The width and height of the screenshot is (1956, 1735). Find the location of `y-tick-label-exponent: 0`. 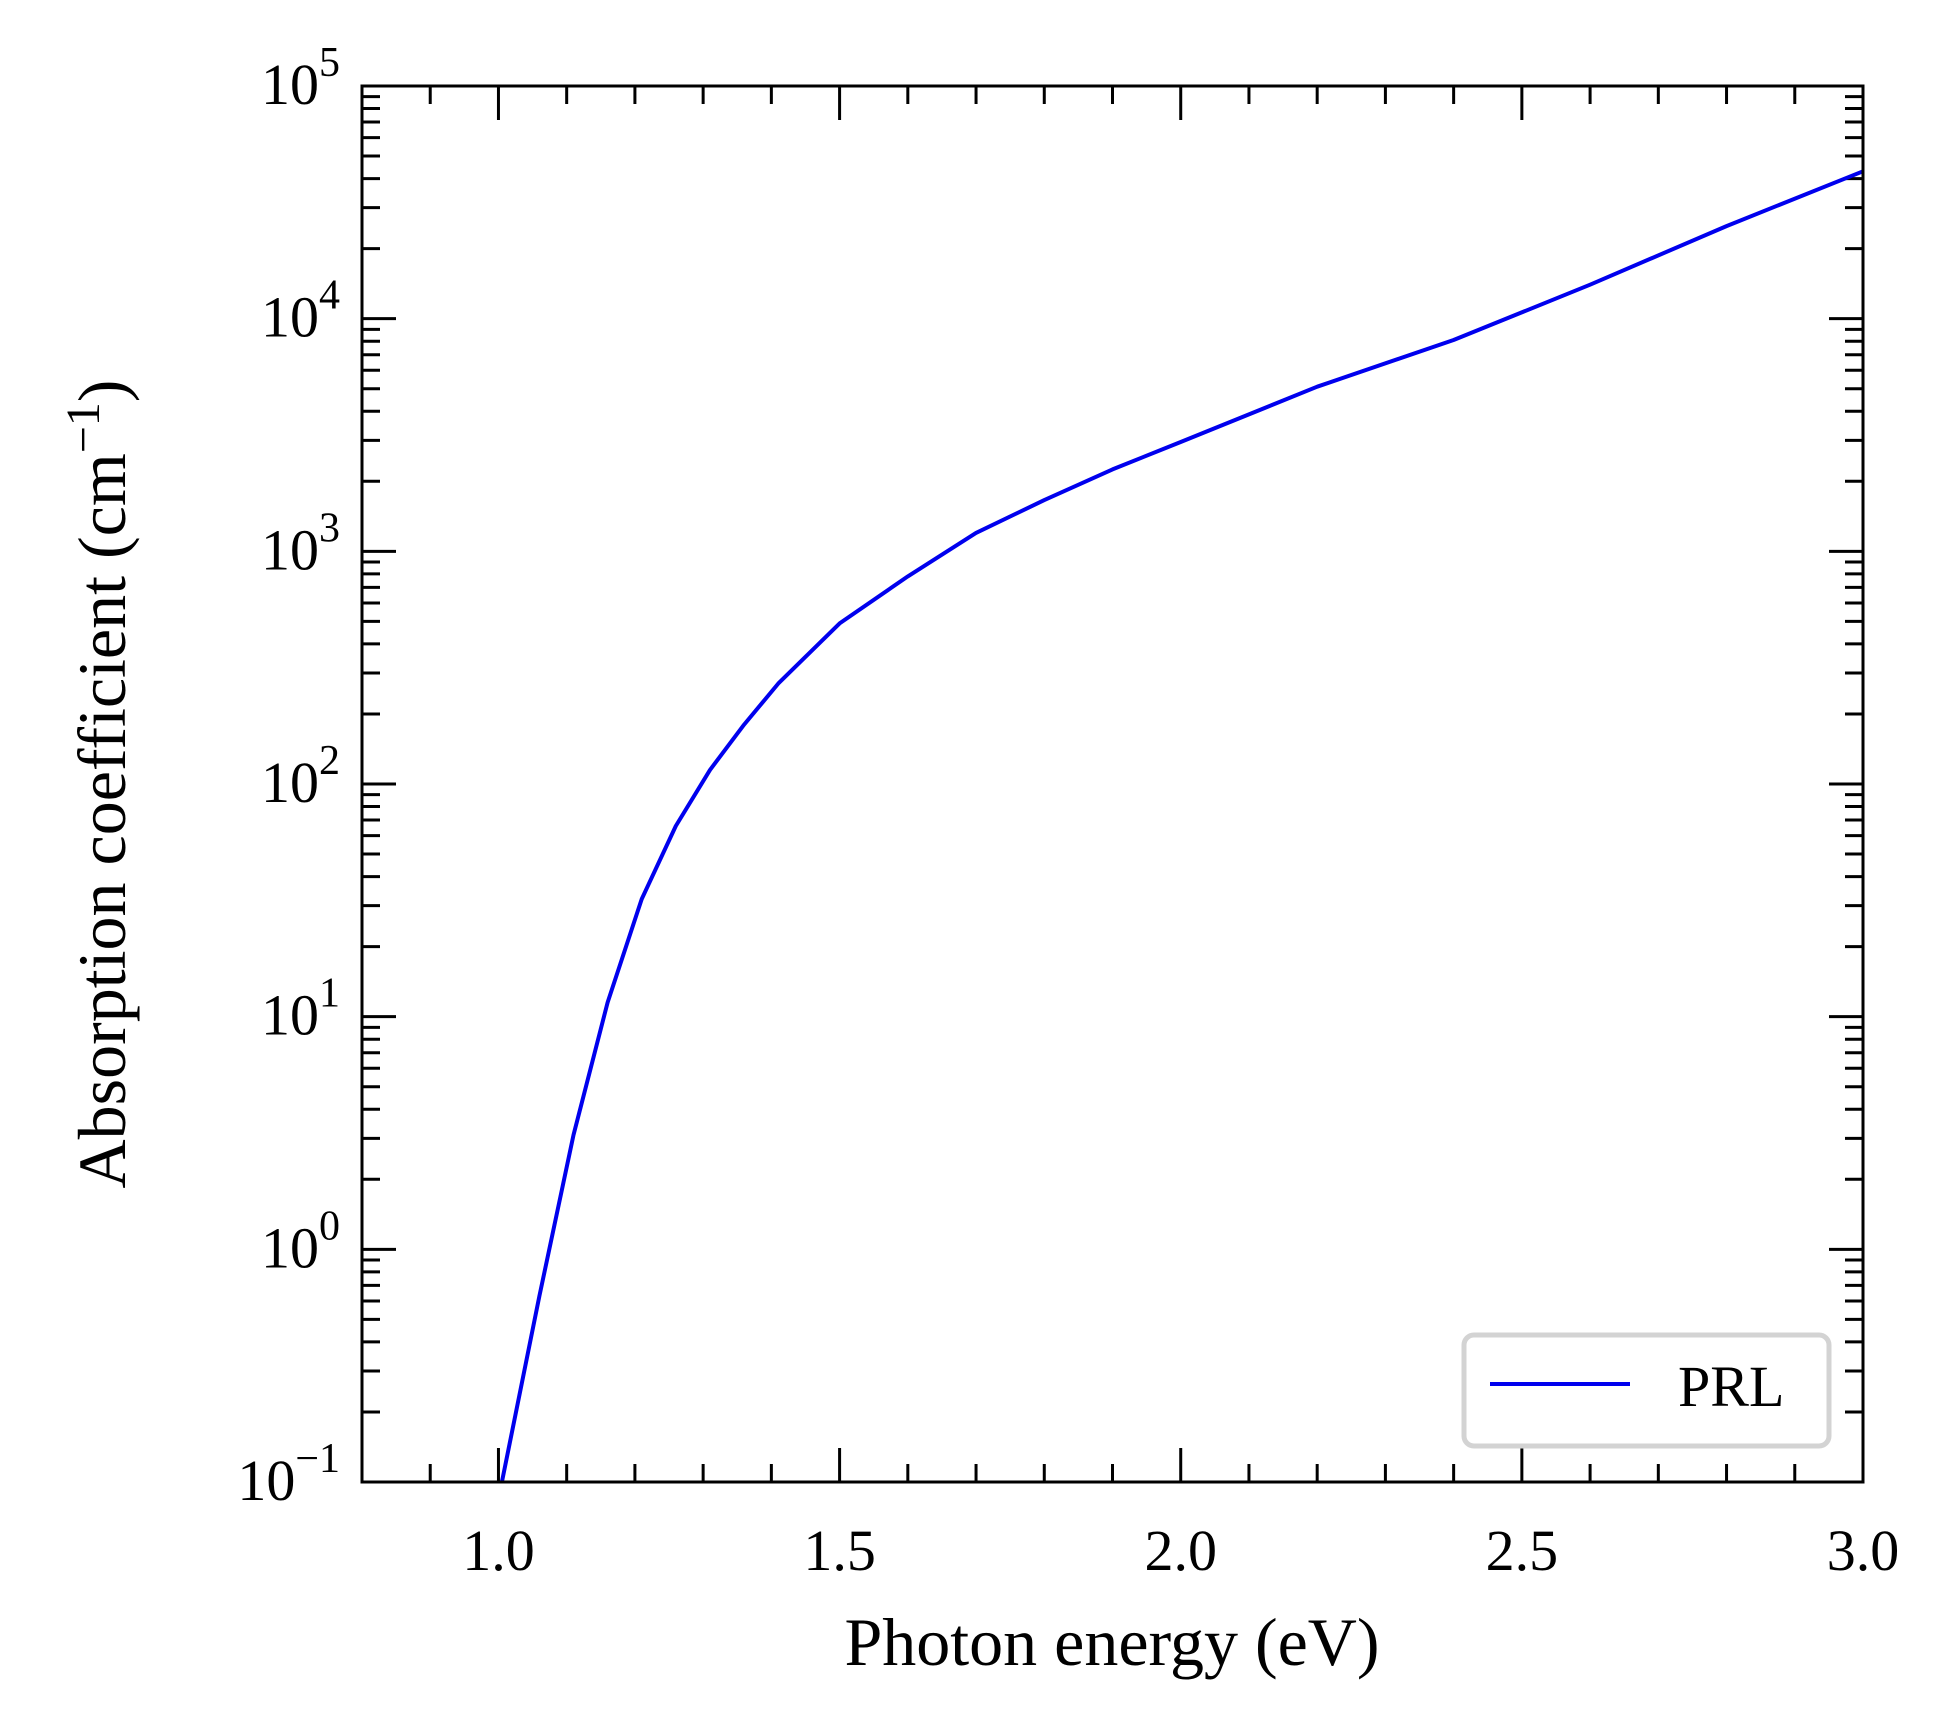

y-tick-label-exponent: 0 is located at coordinates (329, 1226).